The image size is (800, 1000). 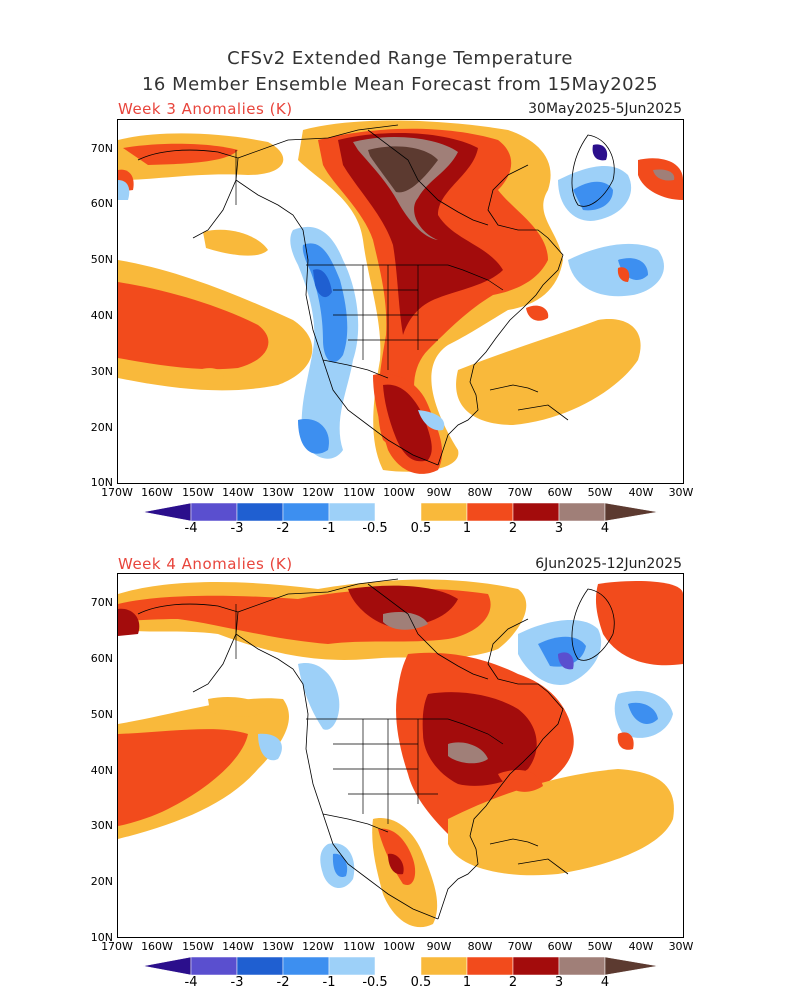 What do you see at coordinates (608, 564) in the screenshot?
I see `week4-dates: 6Jun2025-12Jun2025` at bounding box center [608, 564].